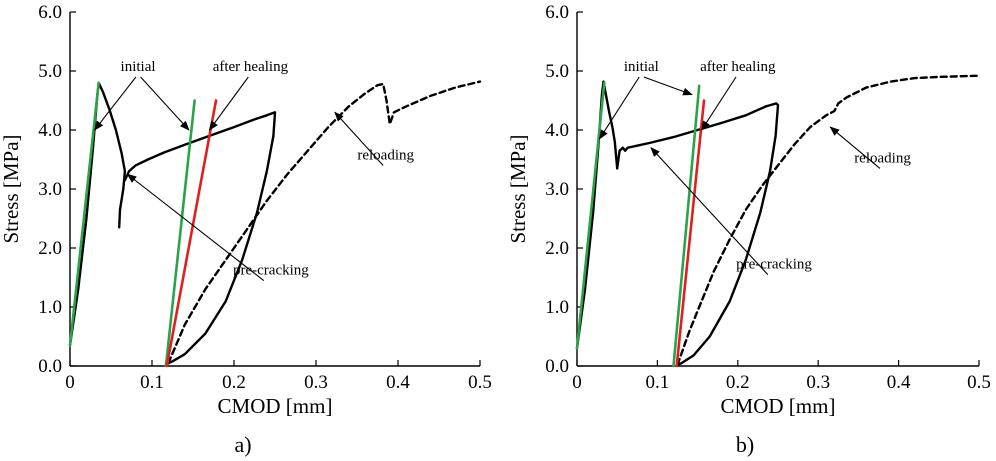 The width and height of the screenshot is (996, 461). I want to click on panel-a-x-tick-label: 0.5, so click(480, 382).